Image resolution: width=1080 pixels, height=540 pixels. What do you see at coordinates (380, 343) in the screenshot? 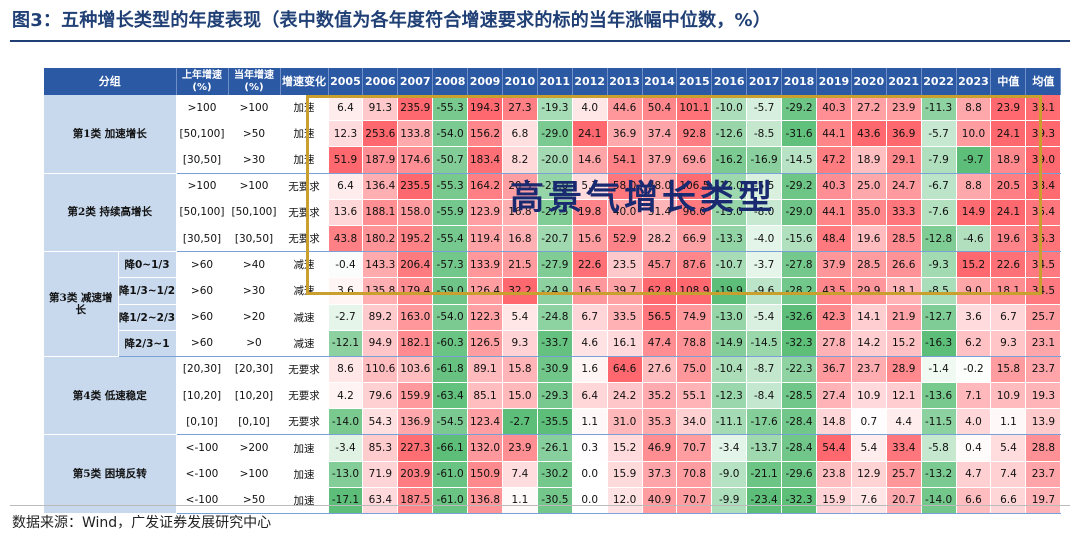
I see `value-cell-2006: 94.9` at bounding box center [380, 343].